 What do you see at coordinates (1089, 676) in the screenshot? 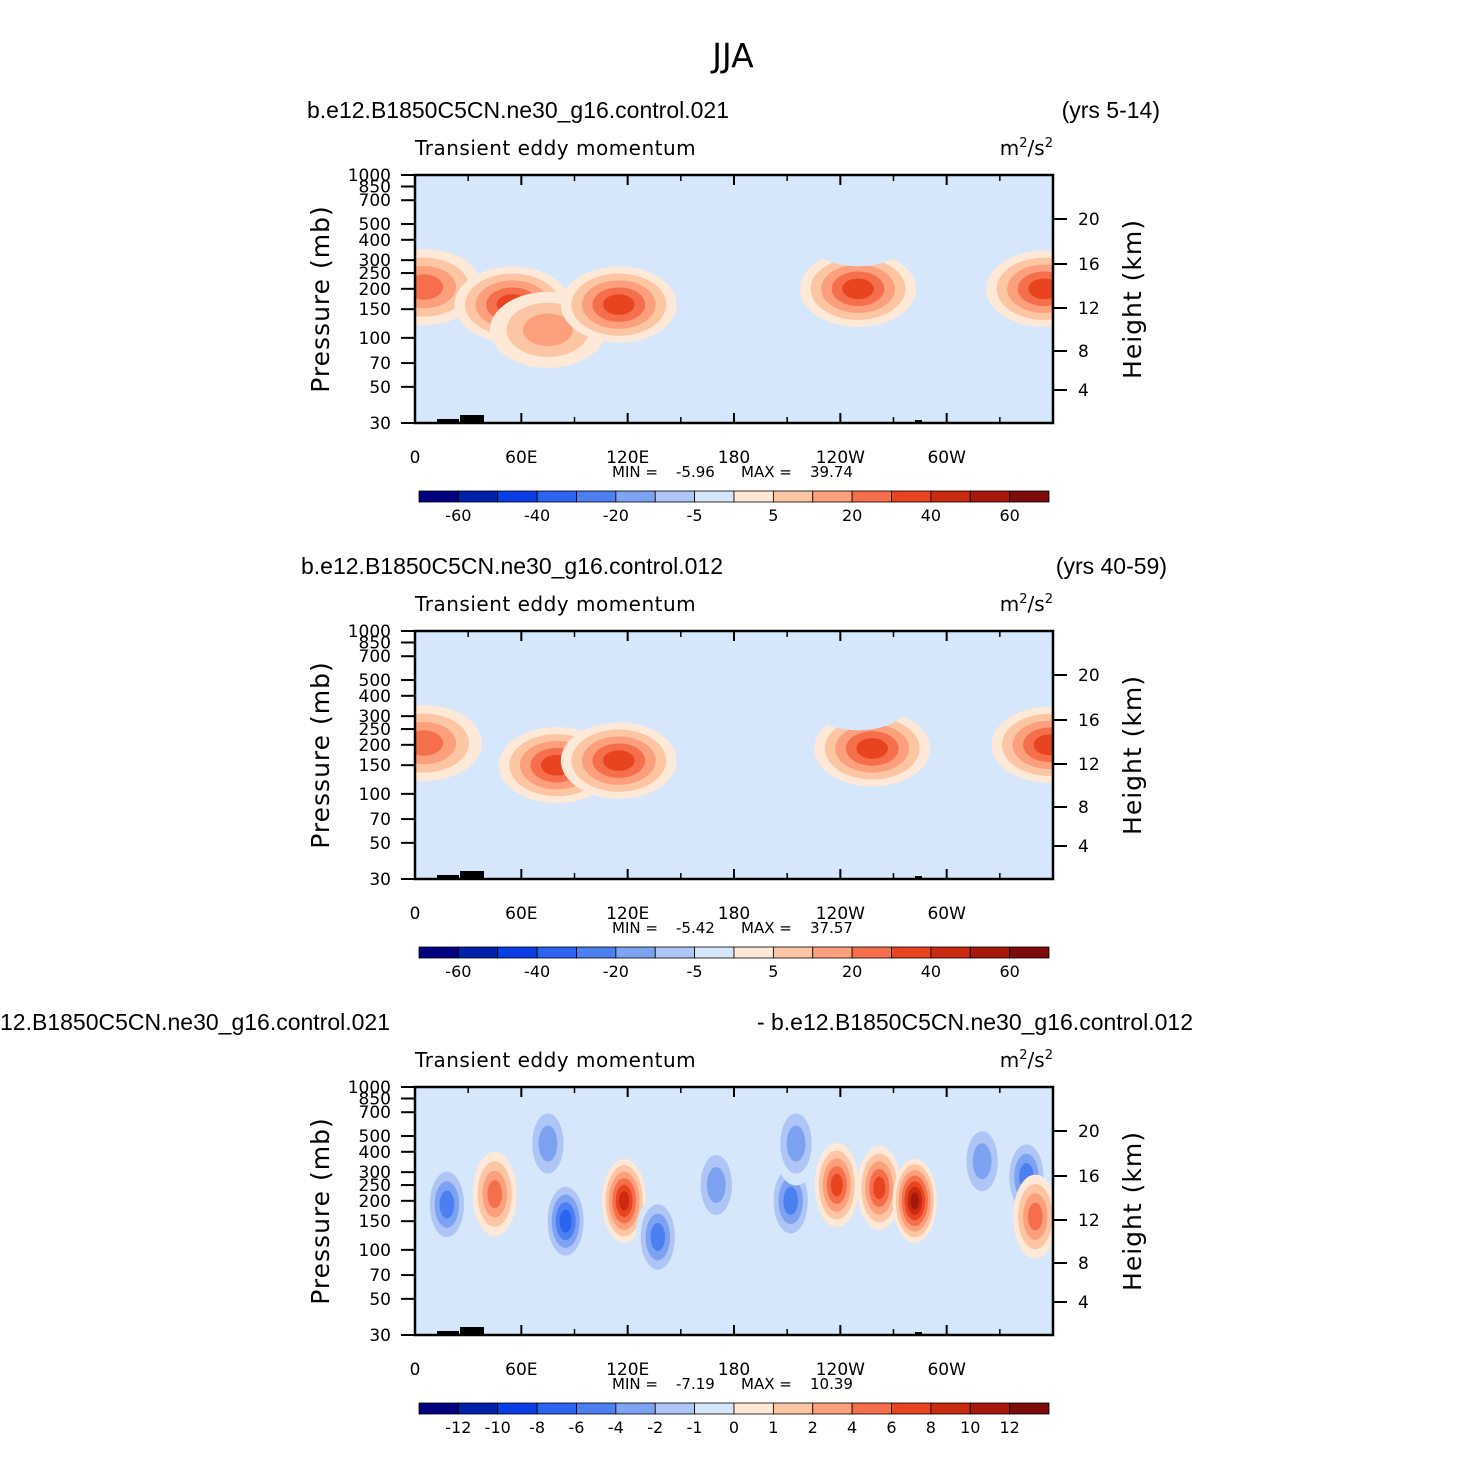
I see `height-tick-label: 20` at bounding box center [1089, 676].